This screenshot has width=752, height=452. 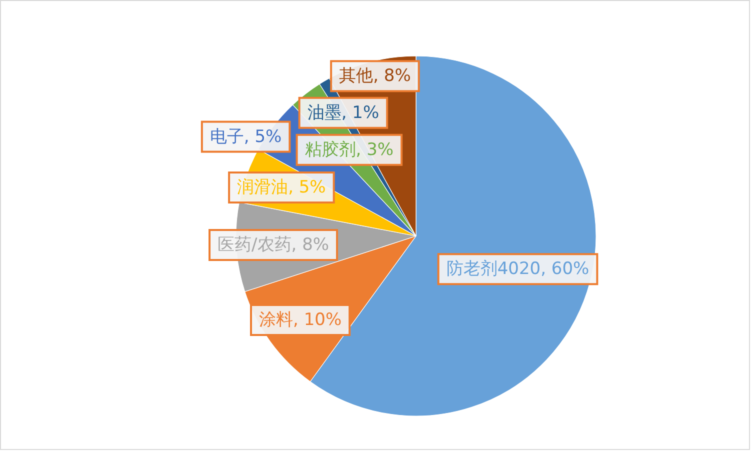 I want to click on slice-label: 润滑油, 5%, so click(x=281, y=188).